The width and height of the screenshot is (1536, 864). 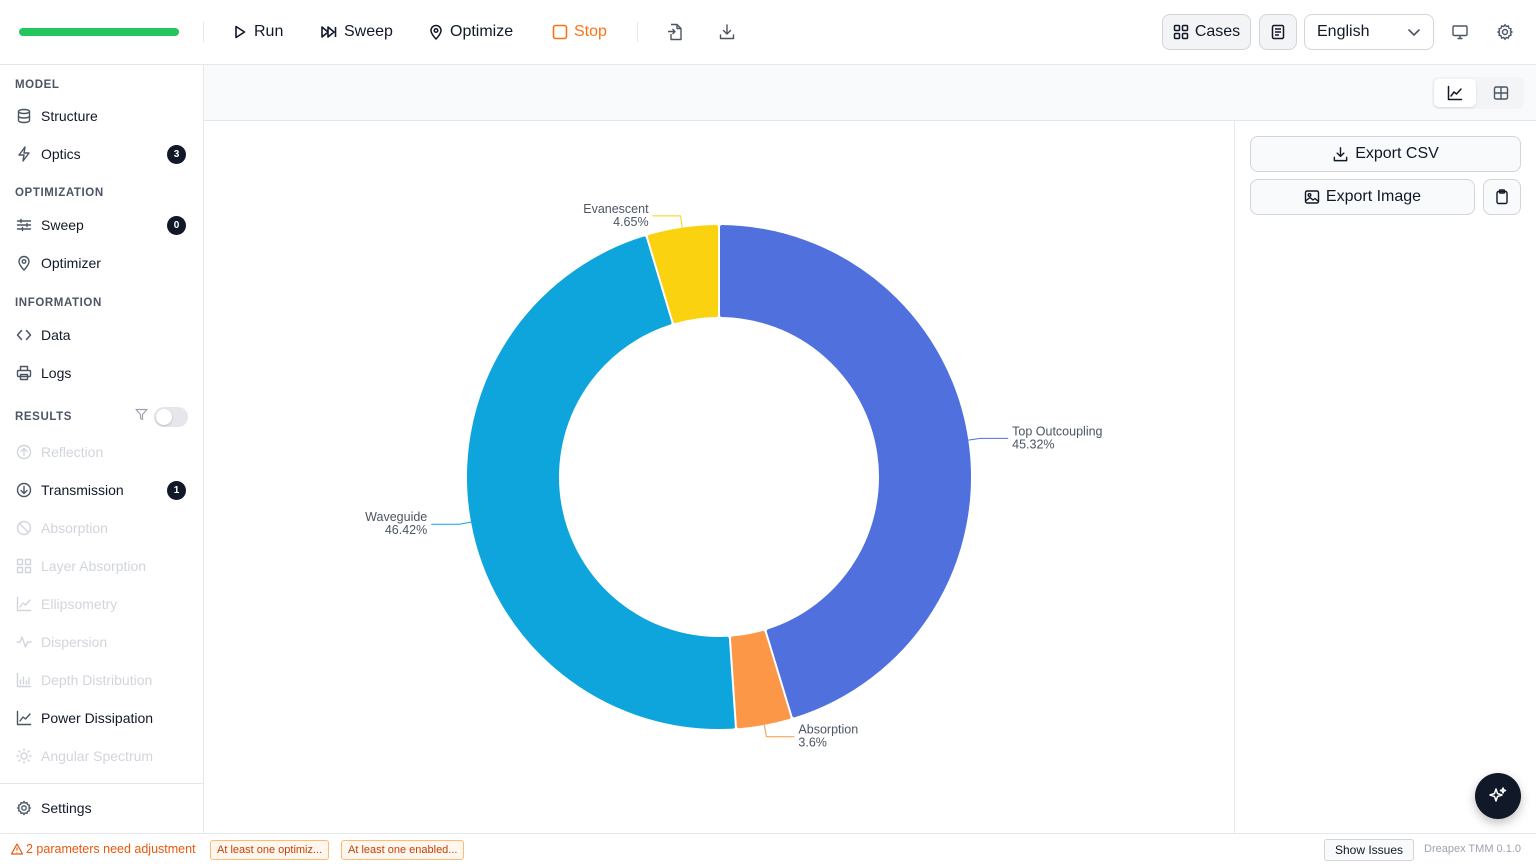 I want to click on image-icon, so click(x=1312, y=197).